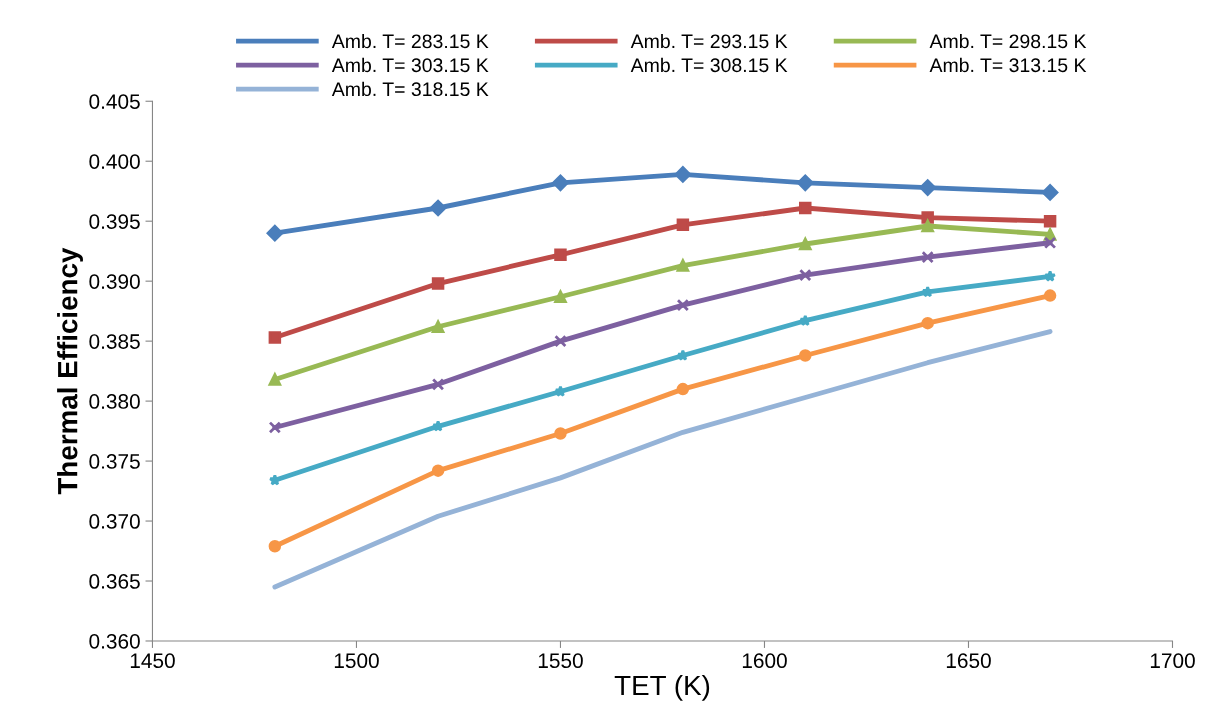  I want to click on legend-label: Amb. T= 313.15 K, so click(1008, 65).